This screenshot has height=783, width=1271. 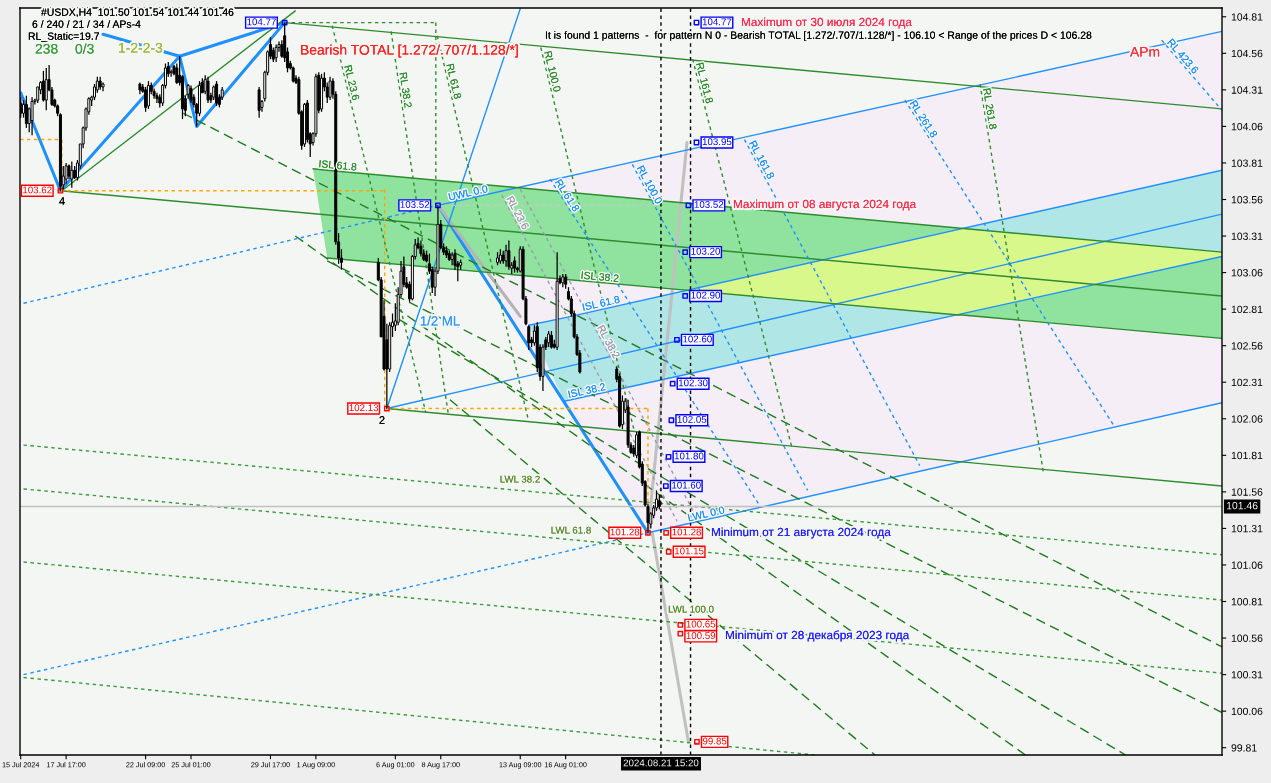 I want to click on ref-line-label: 2024.08.21 15:20, so click(x=661, y=763).